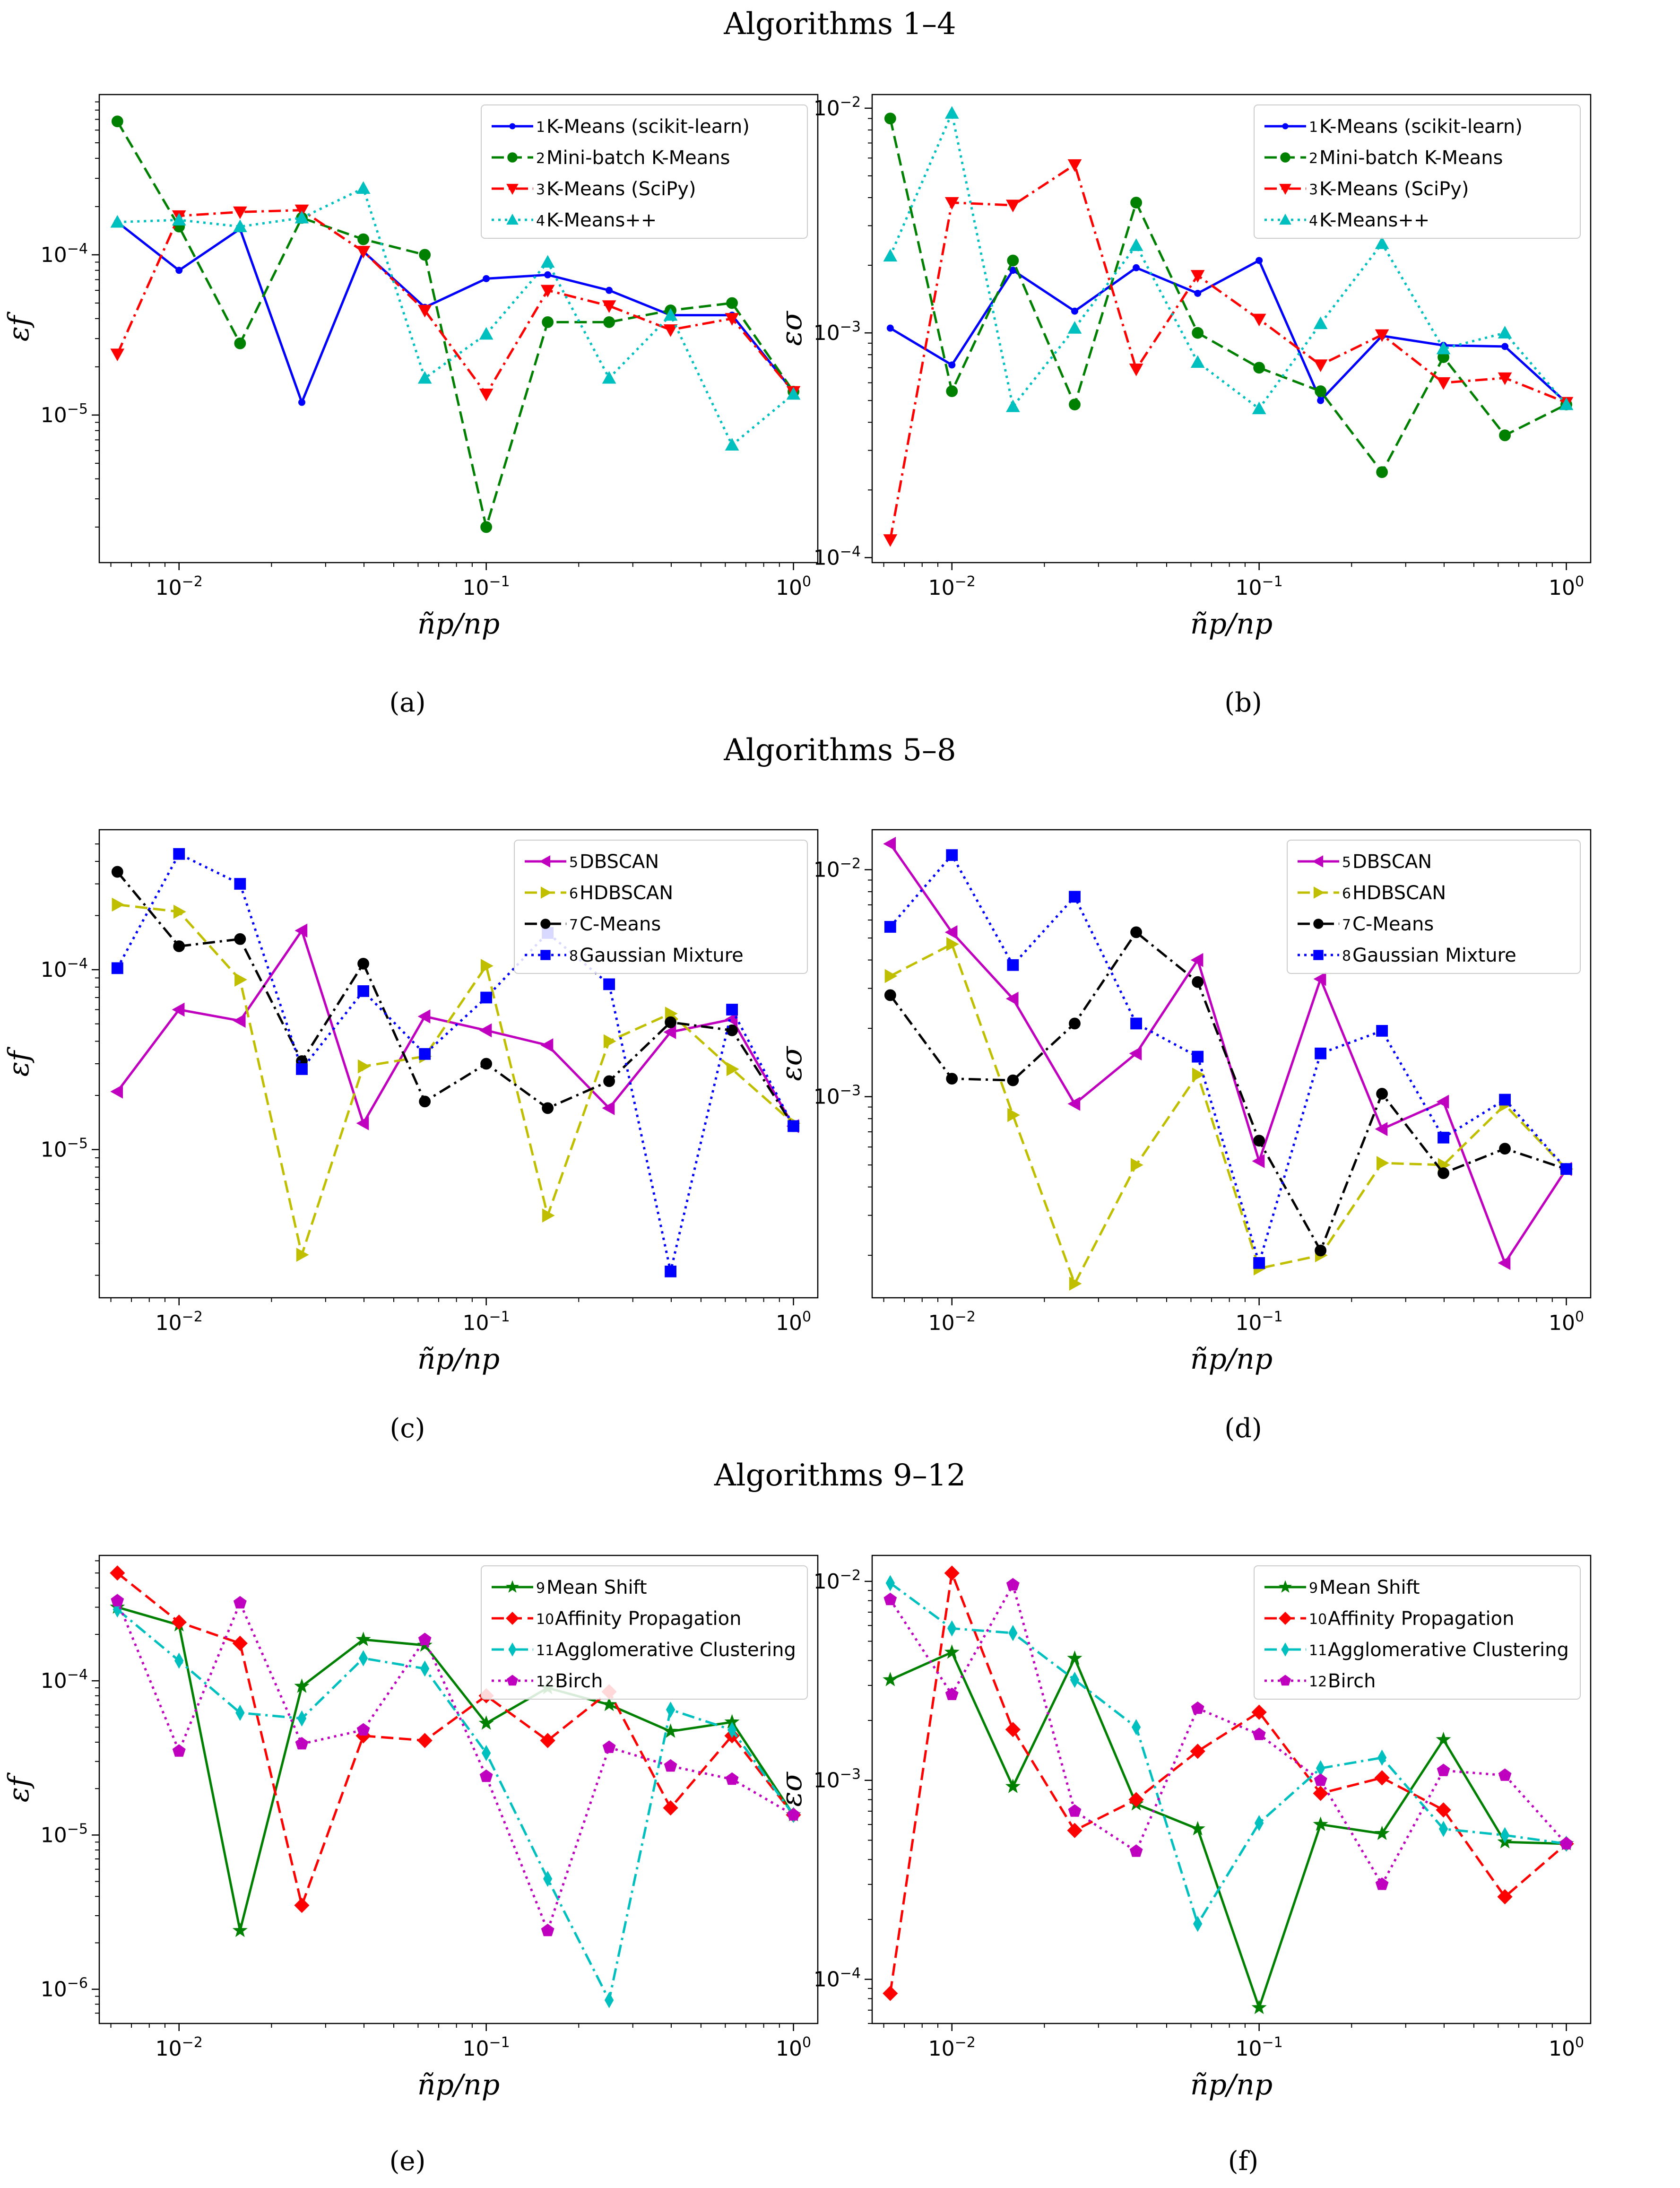 The image size is (1680, 2188). Describe the element at coordinates (18, 326) in the screenshot. I see `y-axis-label: εf` at that location.